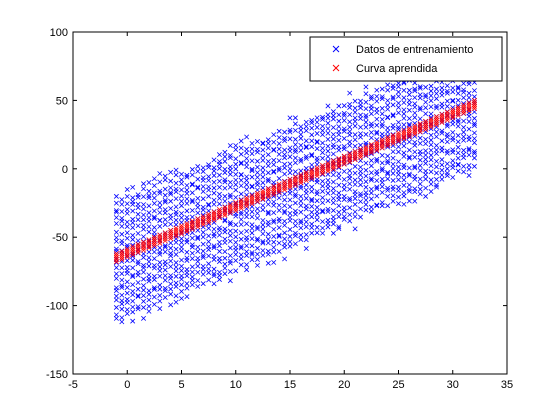 The image size is (560, 420). What do you see at coordinates (336, 49) in the screenshot?
I see `legend-marker-blue-x` at bounding box center [336, 49].